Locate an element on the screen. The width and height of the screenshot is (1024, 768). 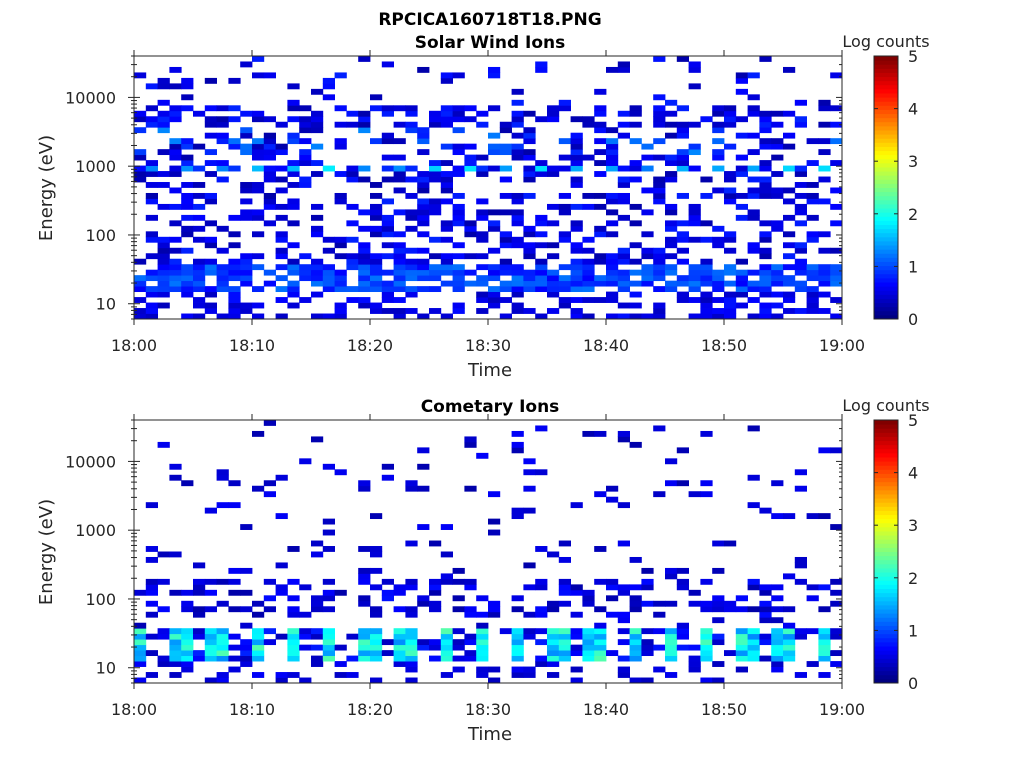
colorbar-tick-label: 2 is located at coordinates (913, 578).